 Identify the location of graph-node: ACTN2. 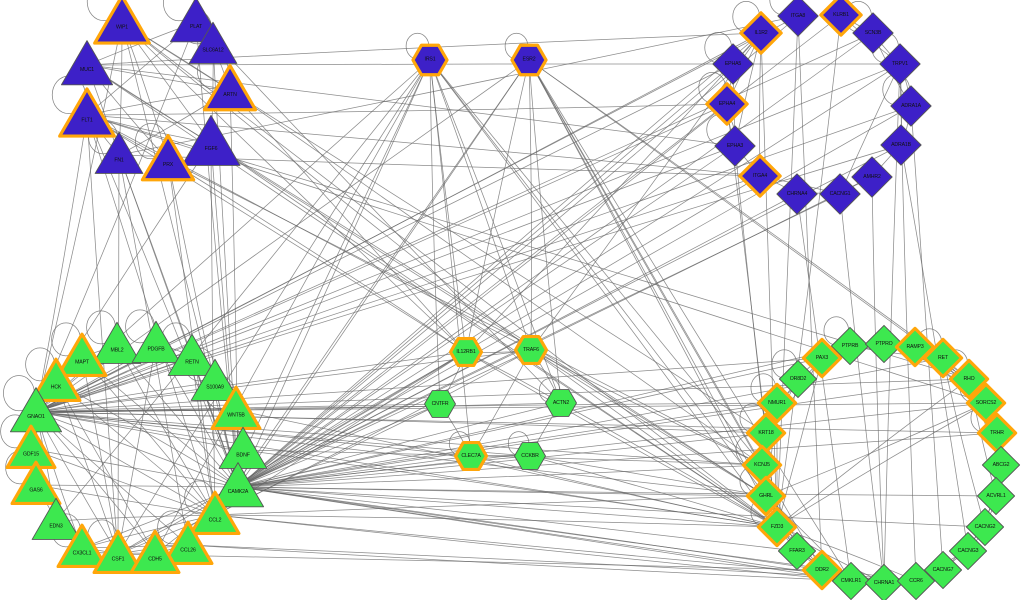
(561, 403).